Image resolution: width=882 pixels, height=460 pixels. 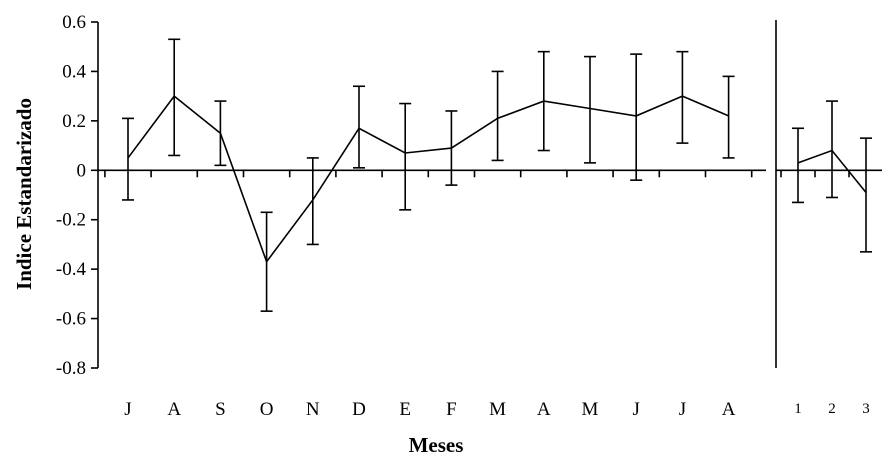 What do you see at coordinates (832, 409) in the screenshot?
I see `x-tick-label: 2` at bounding box center [832, 409].